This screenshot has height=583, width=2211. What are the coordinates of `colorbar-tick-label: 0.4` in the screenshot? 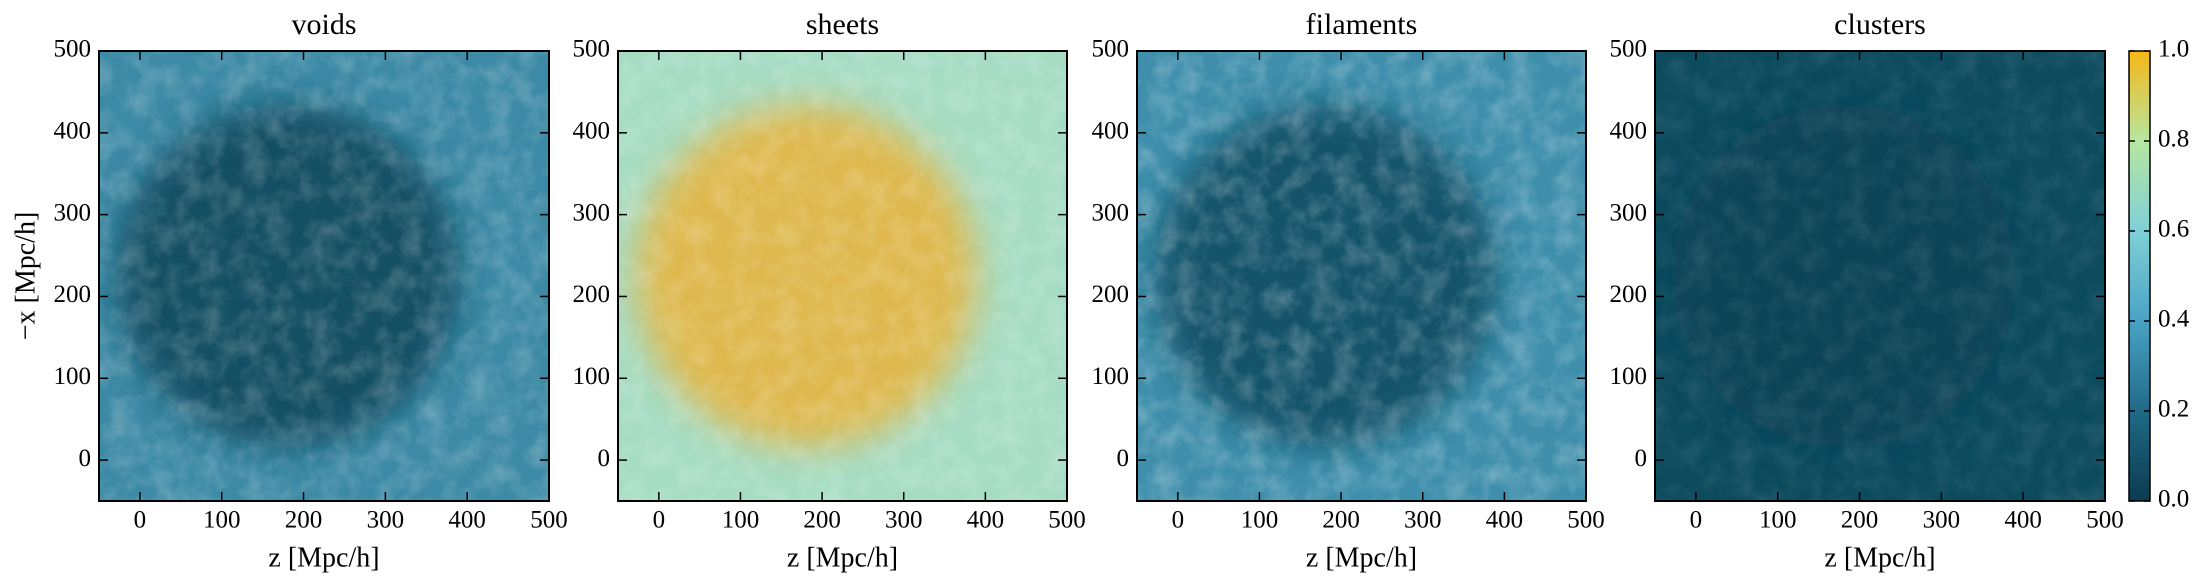 It's located at (2174, 319).